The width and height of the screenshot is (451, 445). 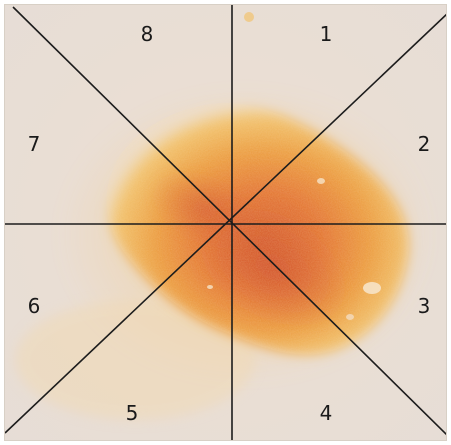 I want to click on sector-label-1: 1, so click(x=326, y=34).